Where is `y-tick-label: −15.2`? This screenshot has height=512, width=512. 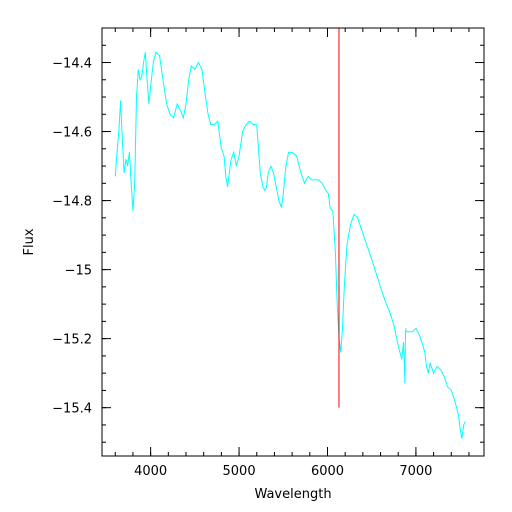
y-tick-label: −15.2 is located at coordinates (72, 340).